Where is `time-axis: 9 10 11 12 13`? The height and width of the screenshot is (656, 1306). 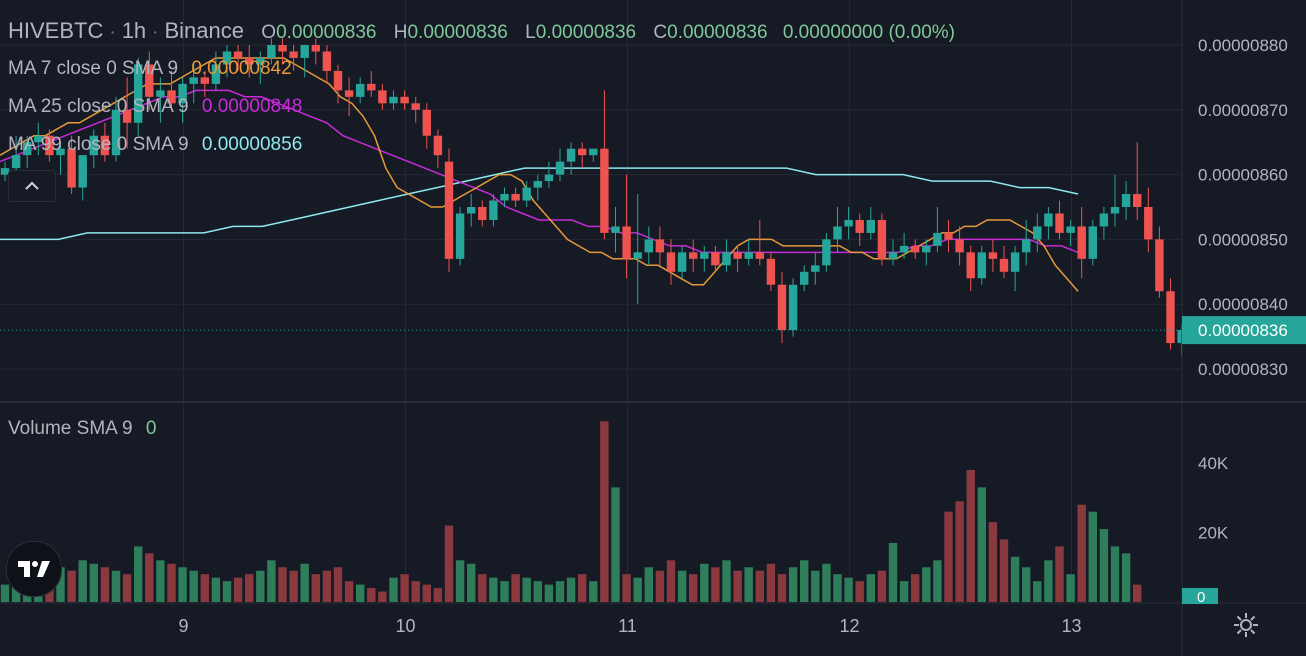
time-axis: 9 10 11 12 13 is located at coordinates (629, 626).